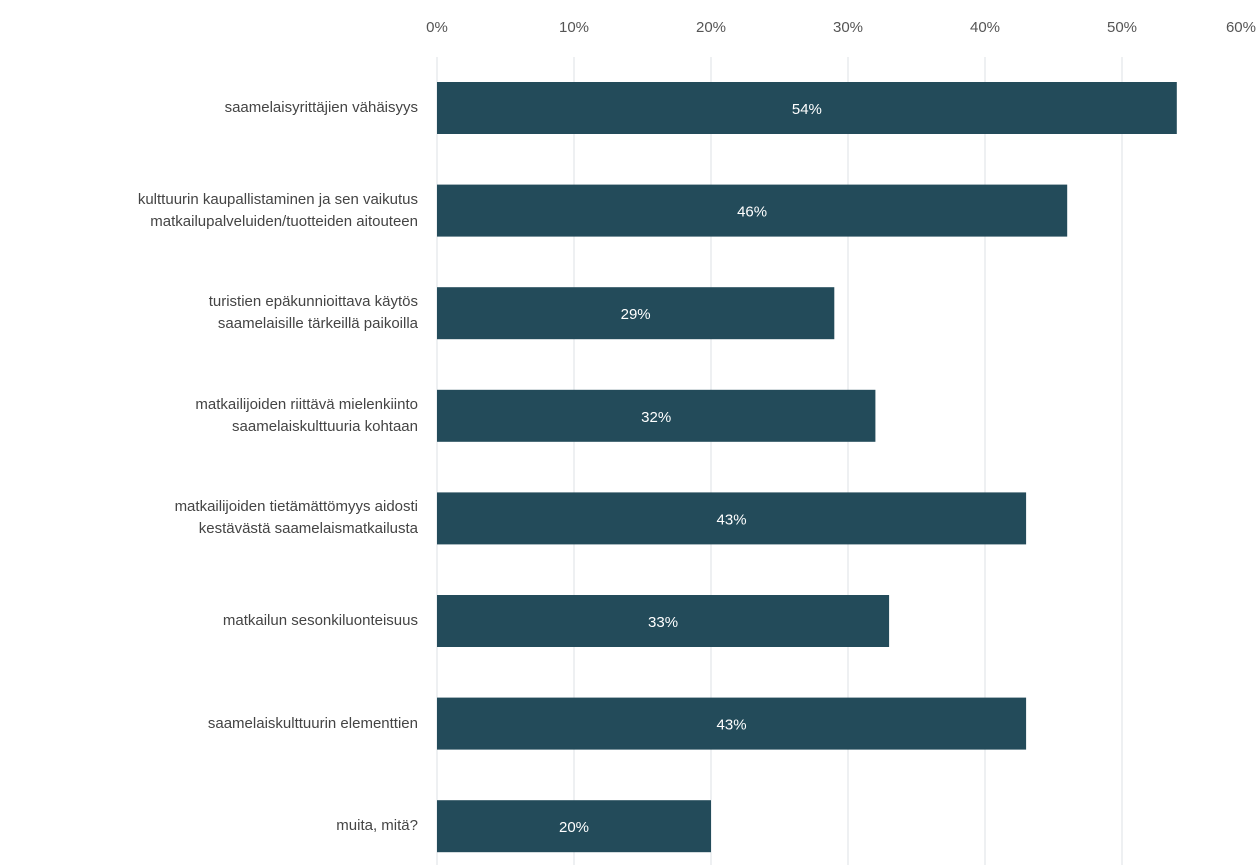 This screenshot has height=865, width=1258. I want to click on category-label: matkailun sesonkiluonteisuus, so click(320, 620).